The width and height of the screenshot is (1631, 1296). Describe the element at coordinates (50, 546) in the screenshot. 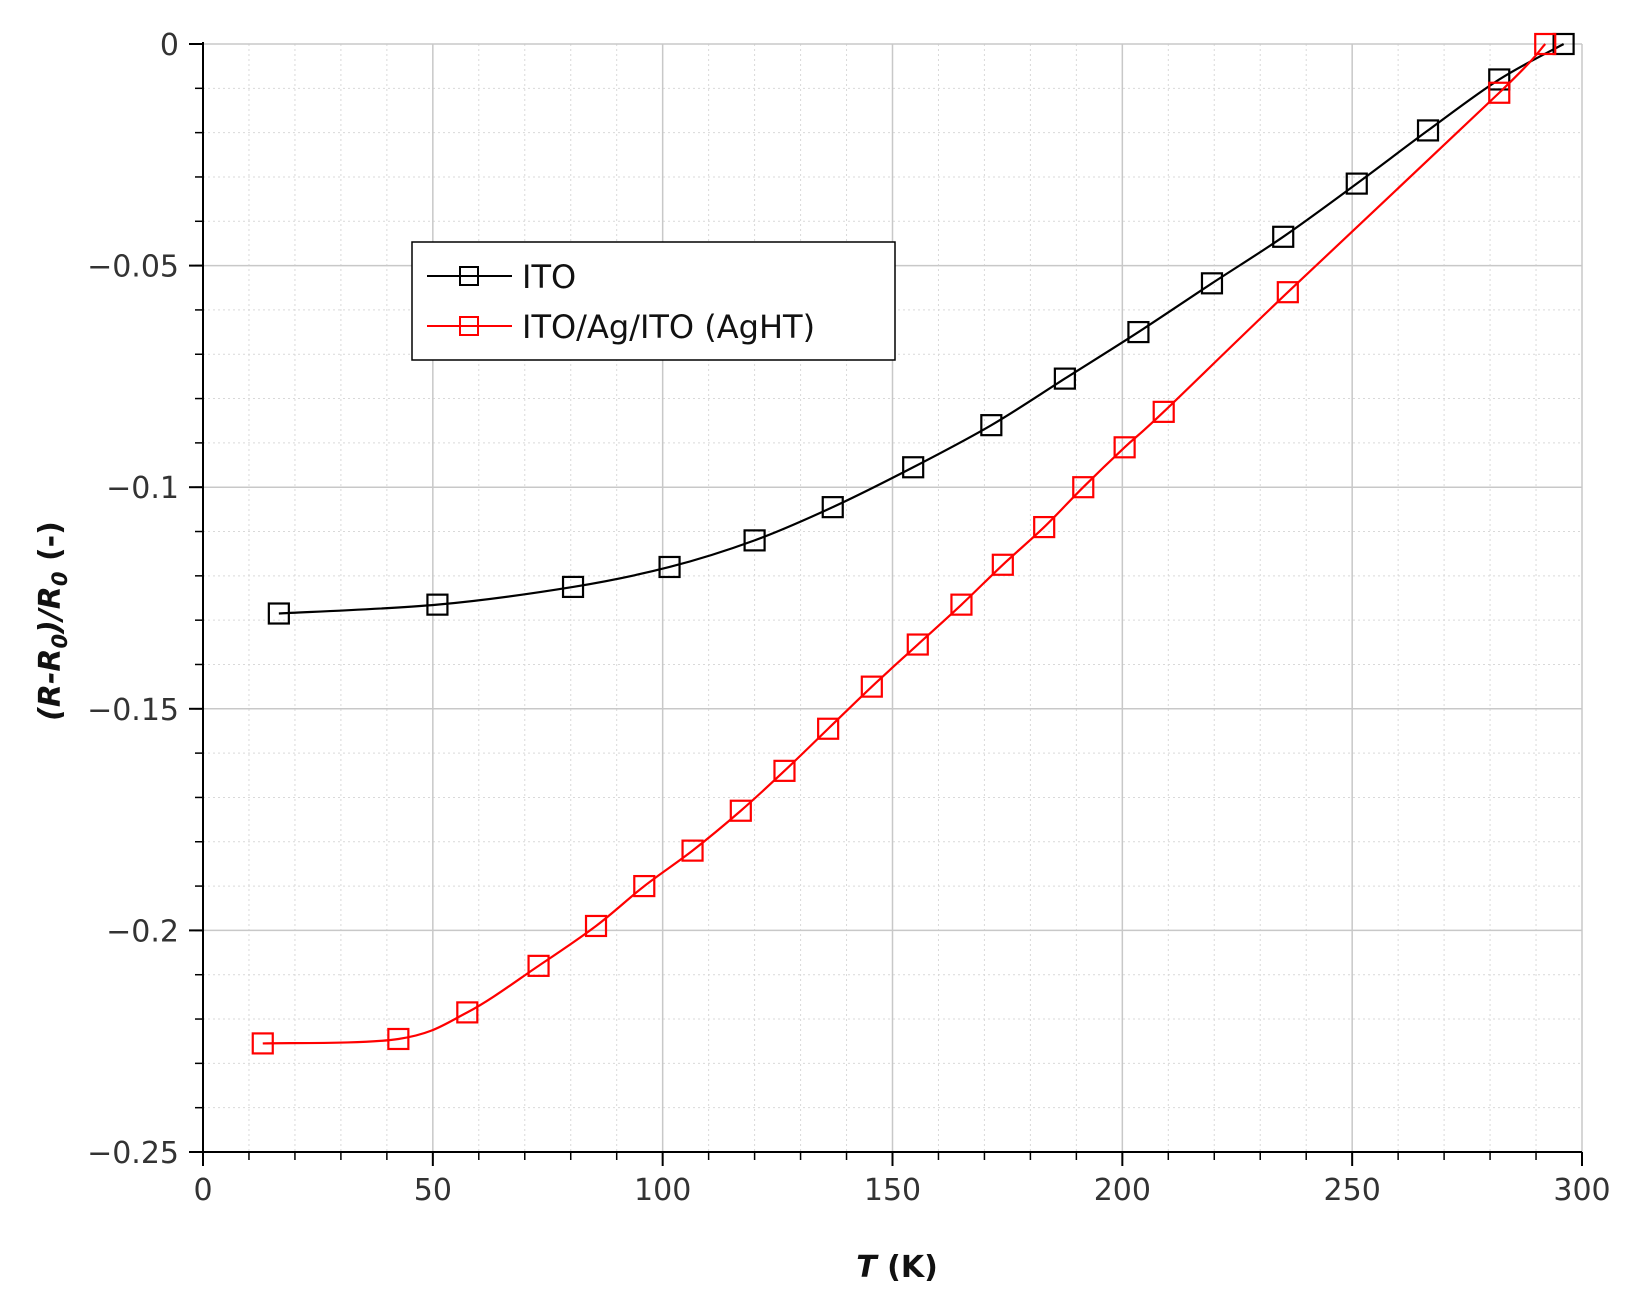

I see `y-axis-unit: (-)` at that location.